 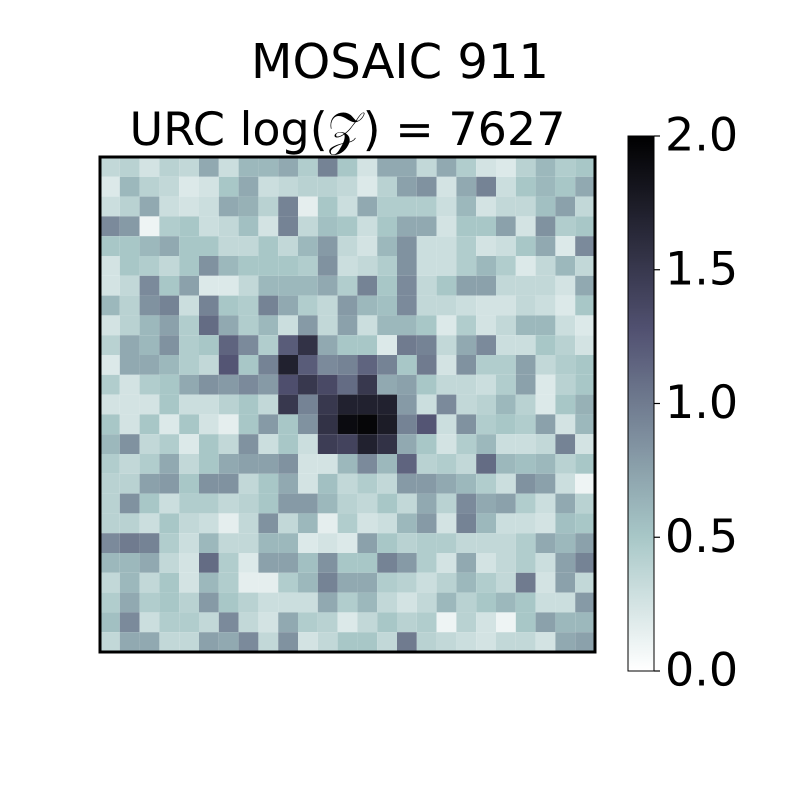 I want to click on color-bar-label: 1.5, so click(x=701, y=268).